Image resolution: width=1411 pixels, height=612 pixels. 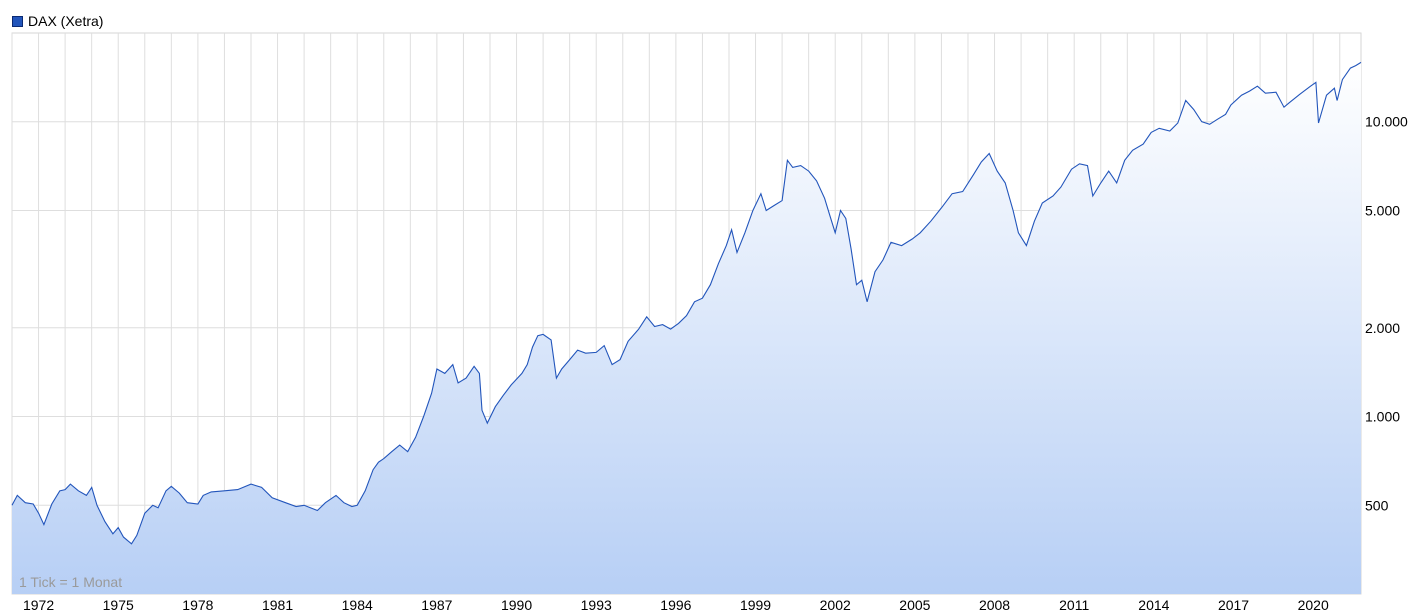 I want to click on y-tick-label: 5.000, so click(x=1382, y=210).